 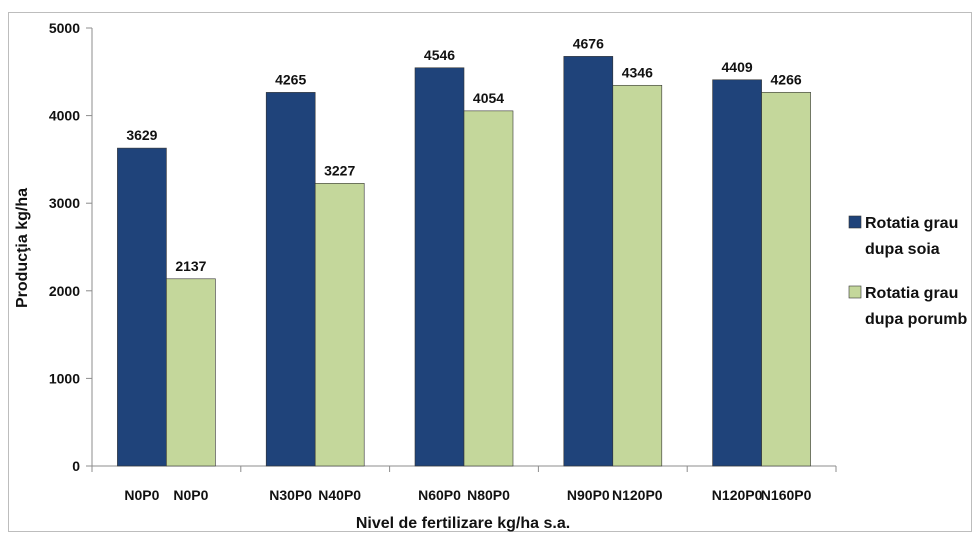 What do you see at coordinates (737, 67) in the screenshot?
I see `data-label: 4409` at bounding box center [737, 67].